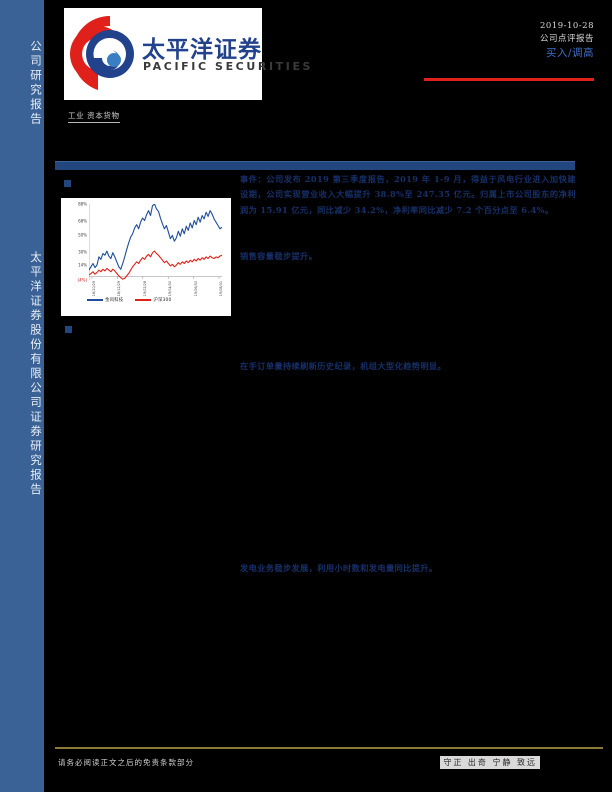  What do you see at coordinates (343, 366) in the screenshot?
I see `subheading-order-backlog: 在手订单量持续刷新历史纪录，机组大型化趋势明显。` at bounding box center [343, 366].